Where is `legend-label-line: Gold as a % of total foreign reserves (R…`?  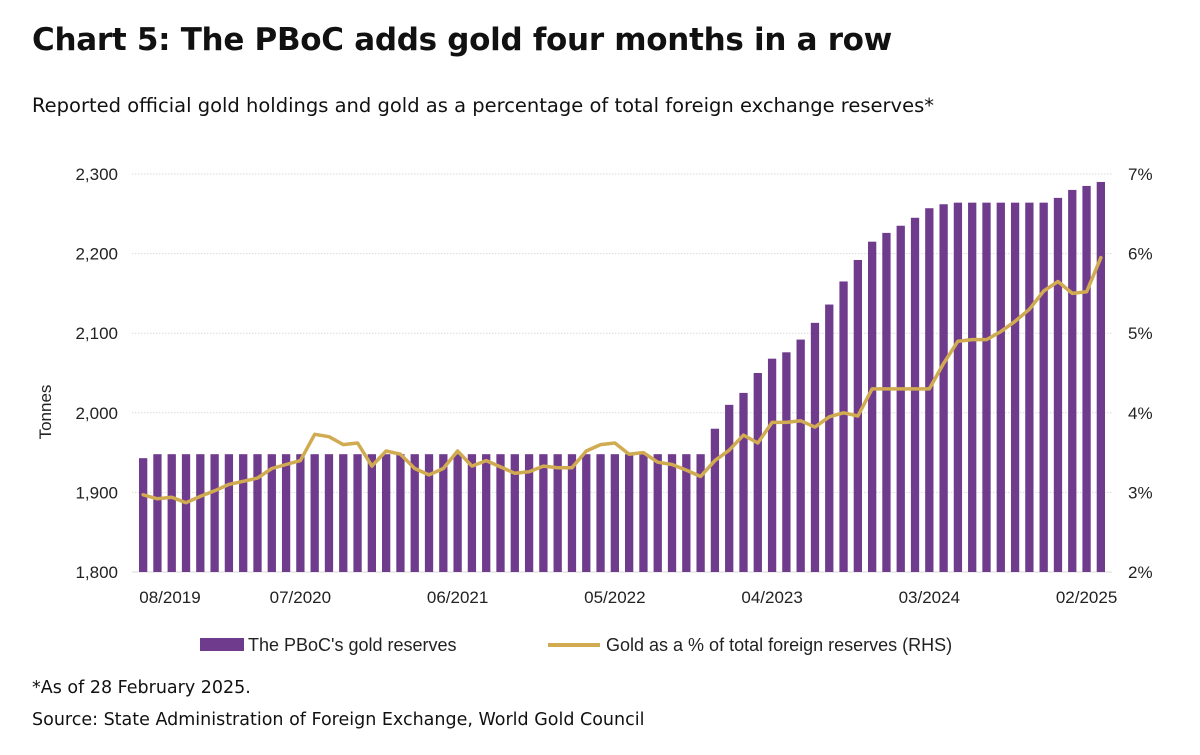 legend-label-line: Gold as a % of total foreign reserves (R… is located at coordinates (779, 645).